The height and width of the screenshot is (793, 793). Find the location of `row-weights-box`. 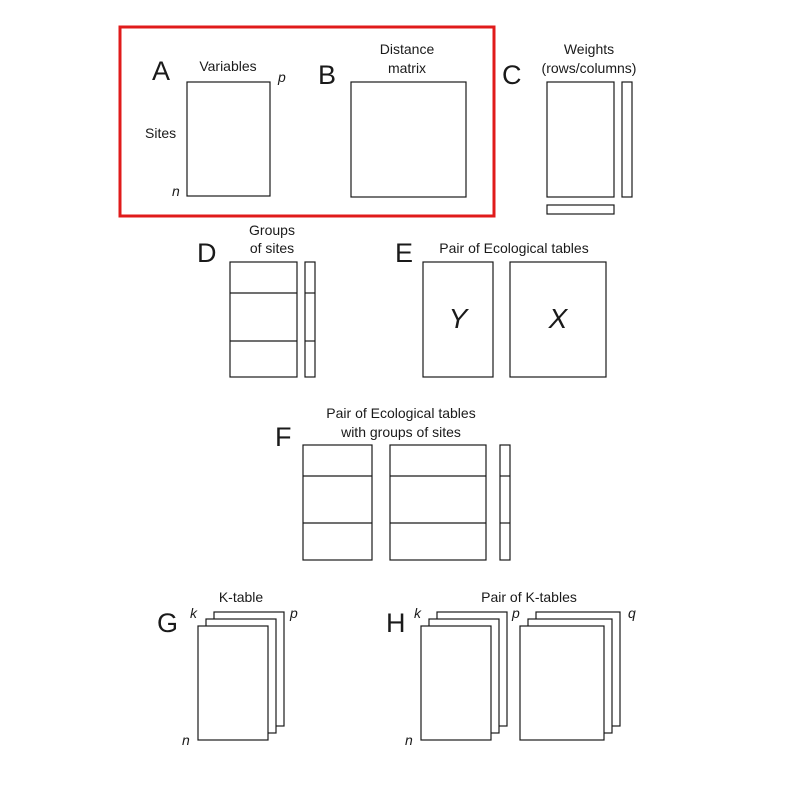

row-weights-box is located at coordinates (627, 139).